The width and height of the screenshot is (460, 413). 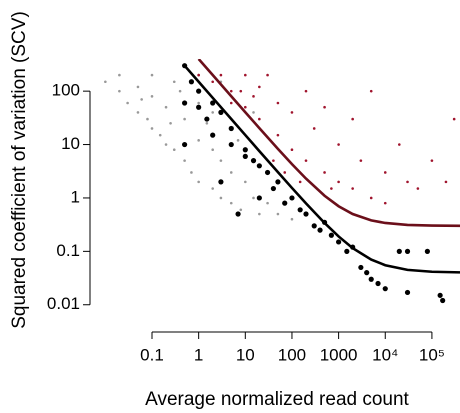 I want to click on x-tick-label: 1000, so click(x=339, y=354).